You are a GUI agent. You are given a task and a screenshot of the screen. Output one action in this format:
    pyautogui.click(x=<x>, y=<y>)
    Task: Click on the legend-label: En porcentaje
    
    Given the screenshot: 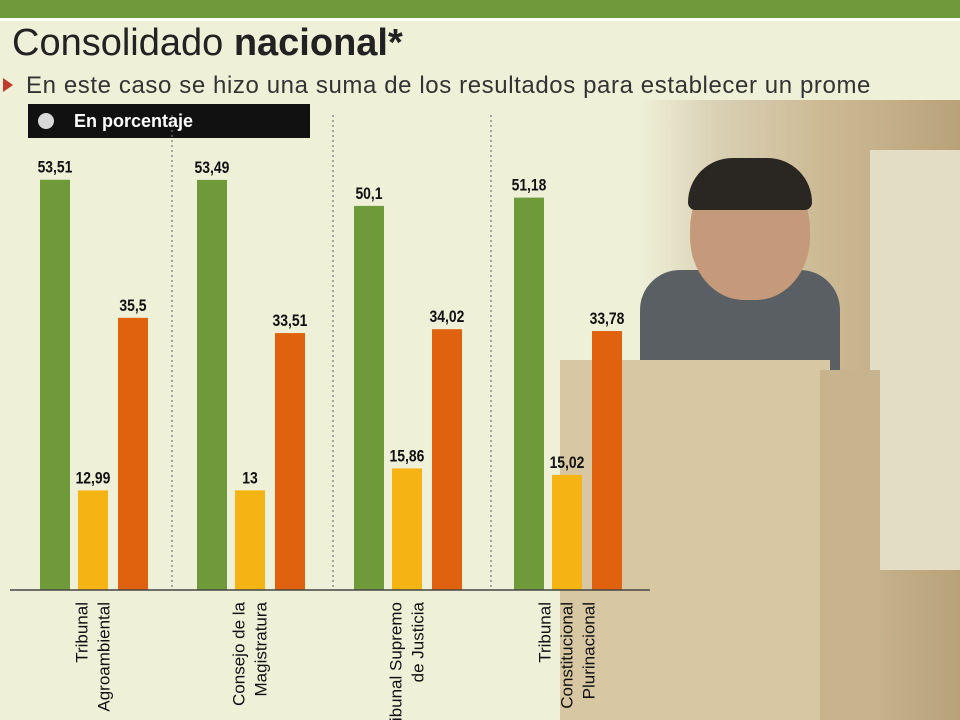 What is the action you would take?
    pyautogui.click(x=134, y=121)
    